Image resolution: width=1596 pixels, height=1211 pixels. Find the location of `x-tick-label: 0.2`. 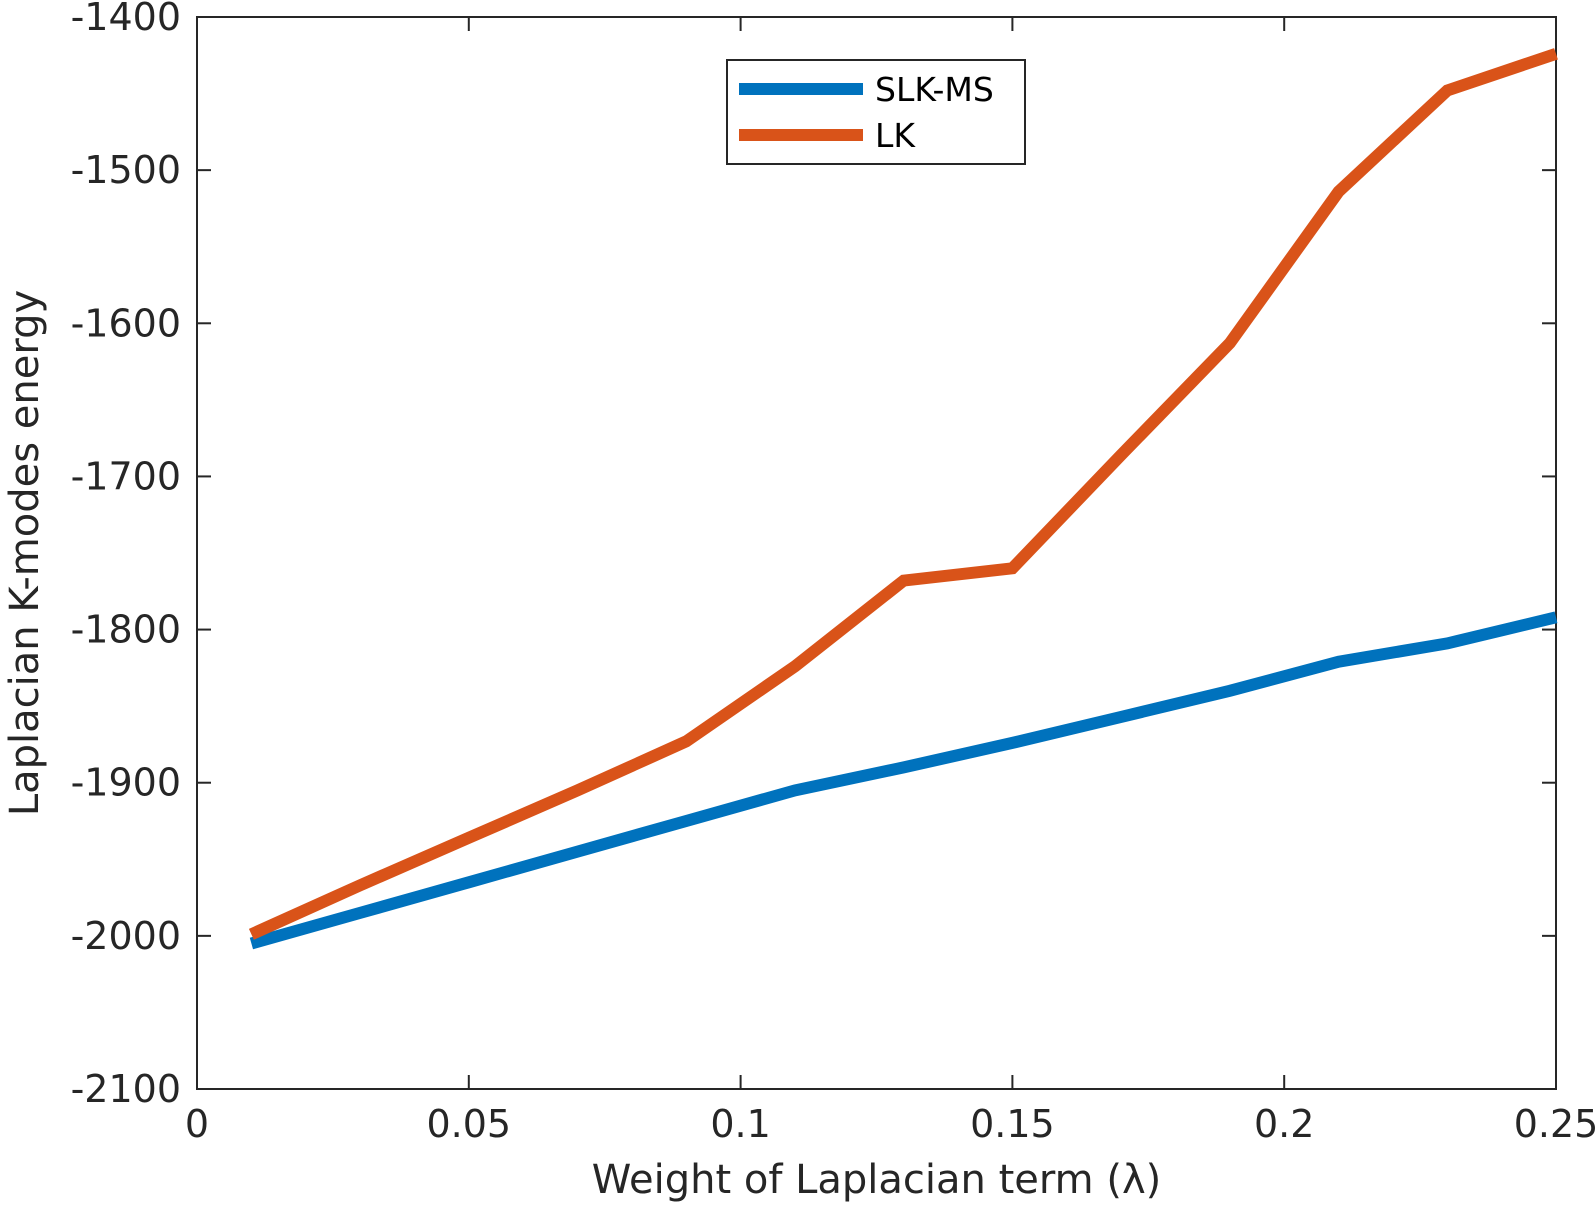

x-tick-label: 0.2 is located at coordinates (1284, 1124).